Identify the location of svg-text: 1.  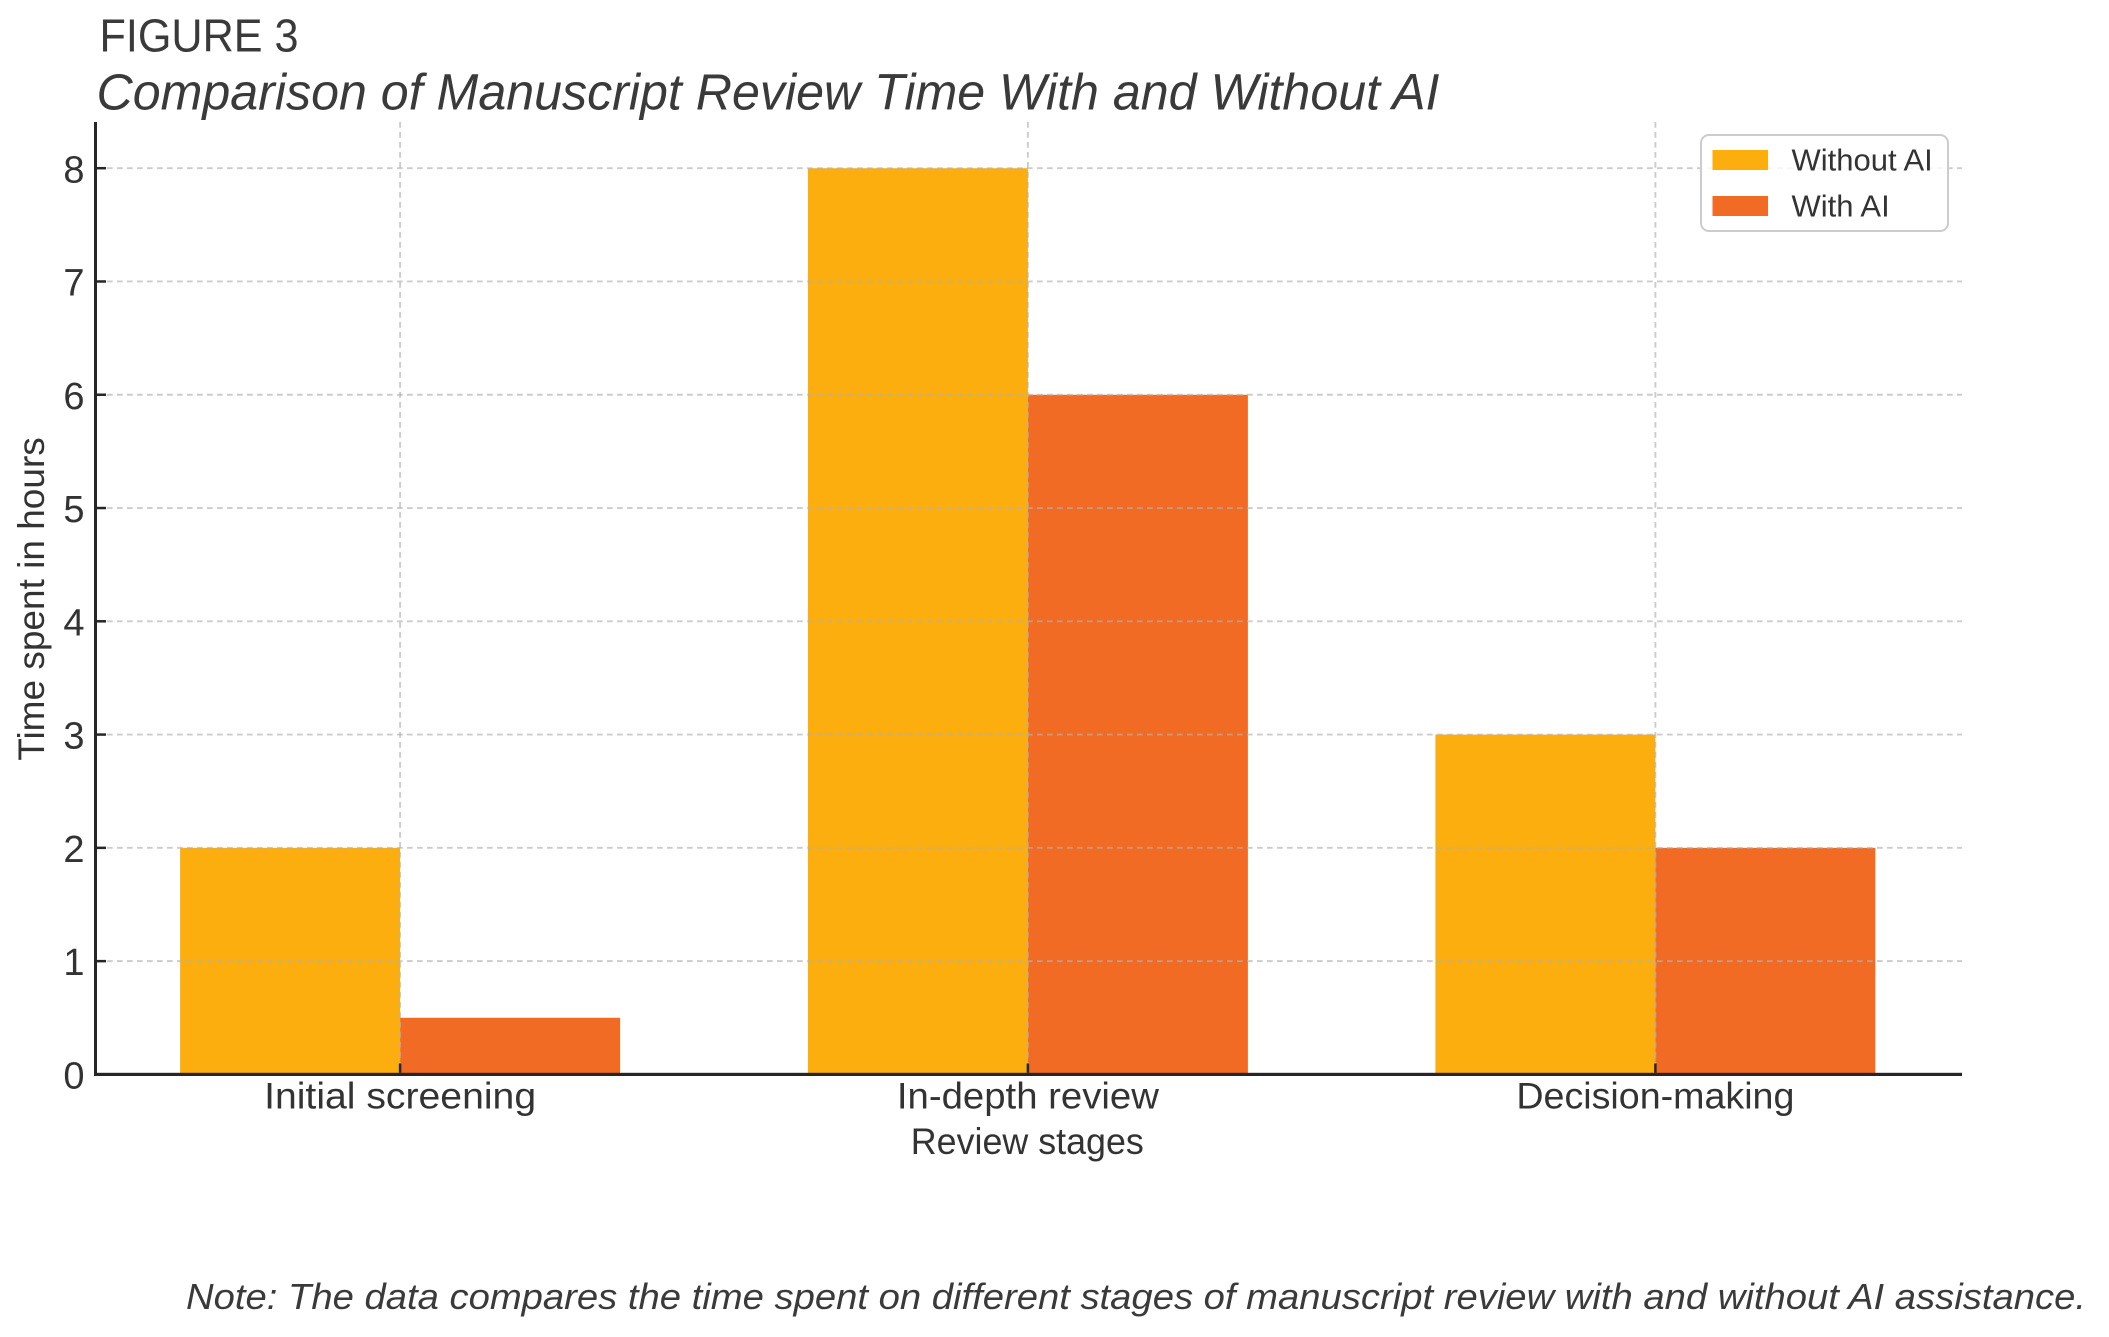
(73, 963).